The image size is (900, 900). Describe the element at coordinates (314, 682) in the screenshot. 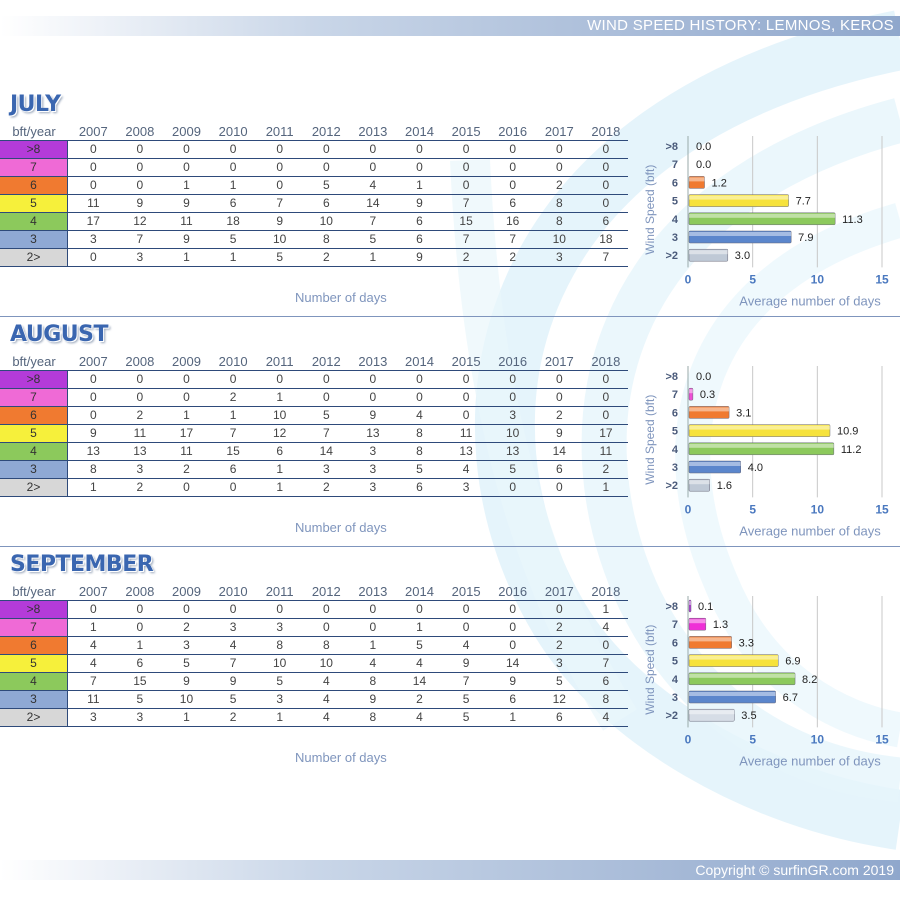

I see `table-row: 4 7 15 9 9 5 4 8 14 7 9 5 6` at that location.